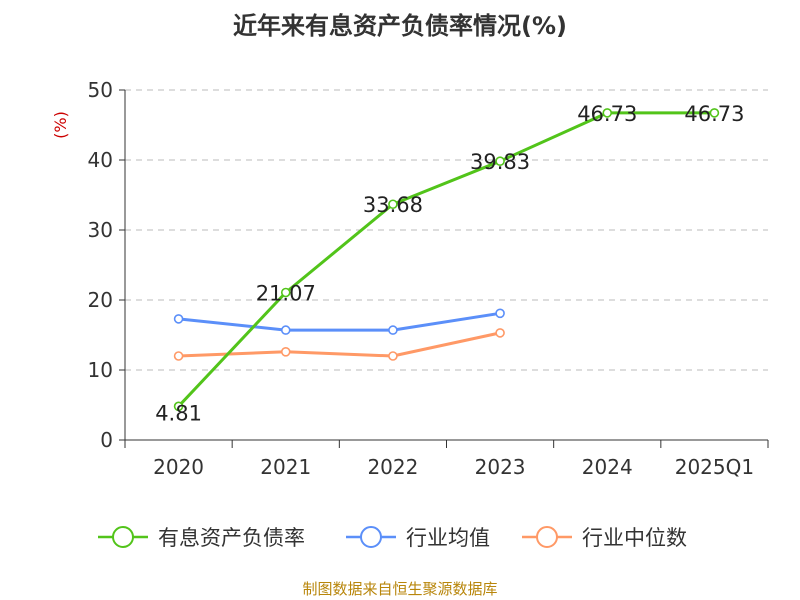 Image resolution: width=800 pixels, height=600 pixels. What do you see at coordinates (178, 413) in the screenshot?
I see `data-label: 4.81` at bounding box center [178, 413].